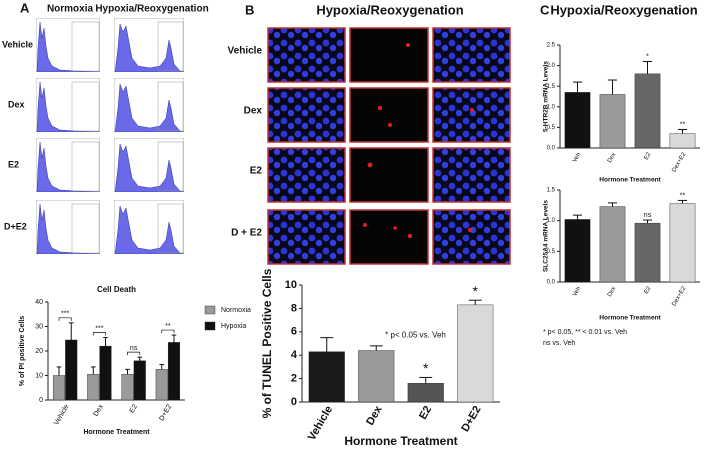 This screenshot has height=454, width=709. Describe the element at coordinates (551, 46) in the screenshot. I see `y-tick-label: 2.5` at that location.